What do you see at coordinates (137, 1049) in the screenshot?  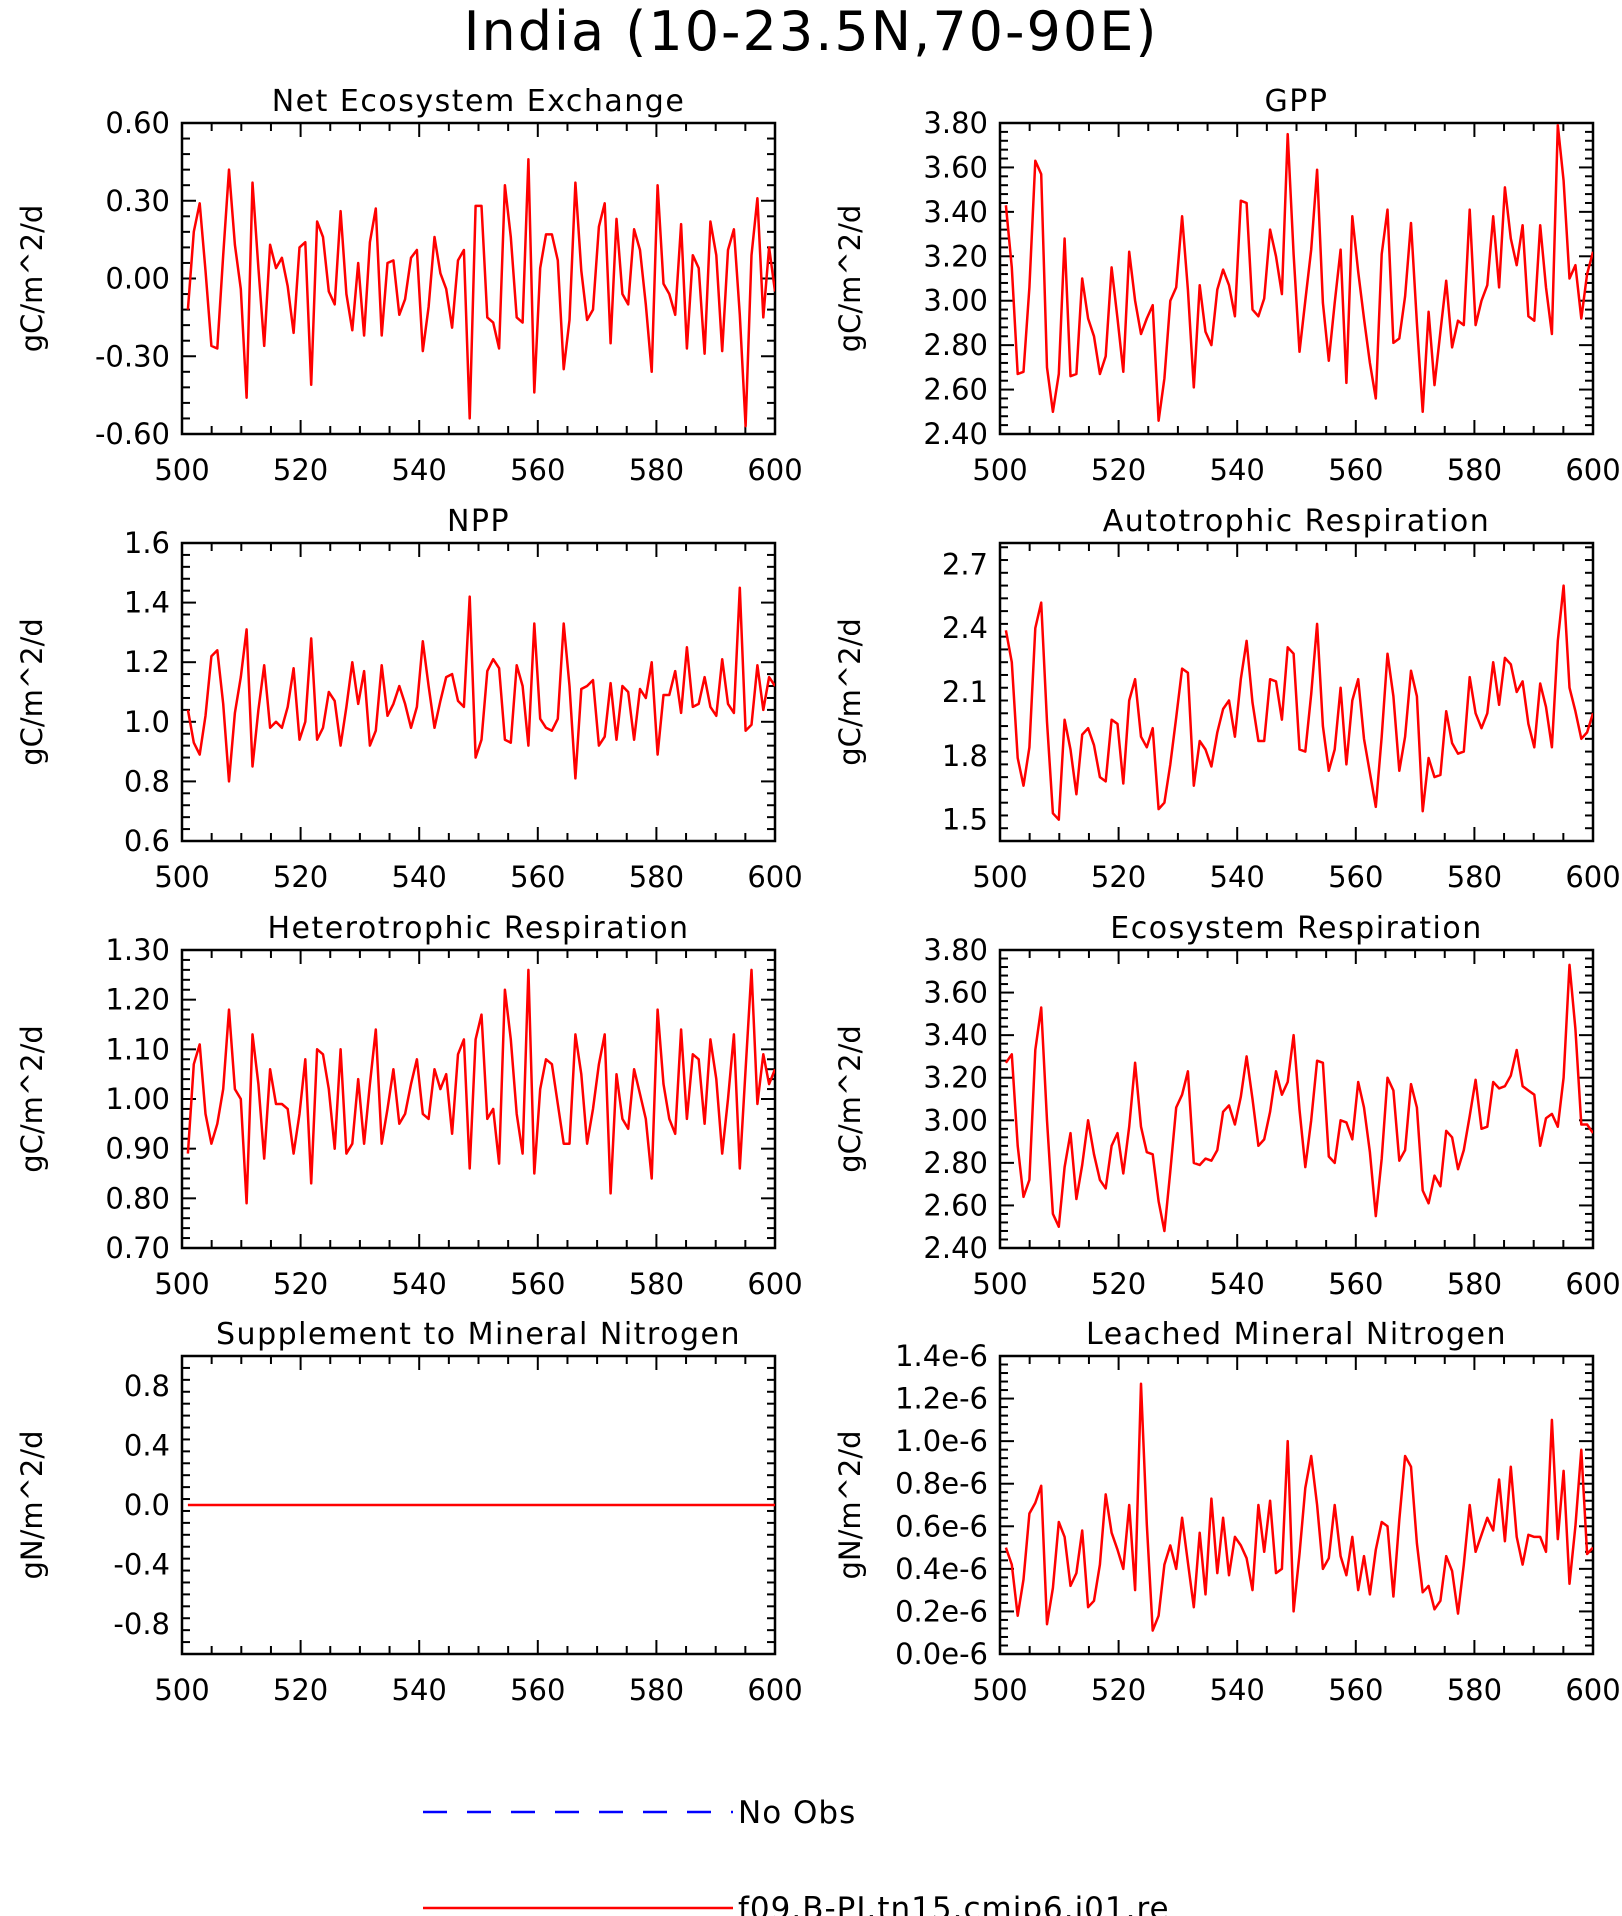 I see `y-tick-label: 1.10` at bounding box center [137, 1049].